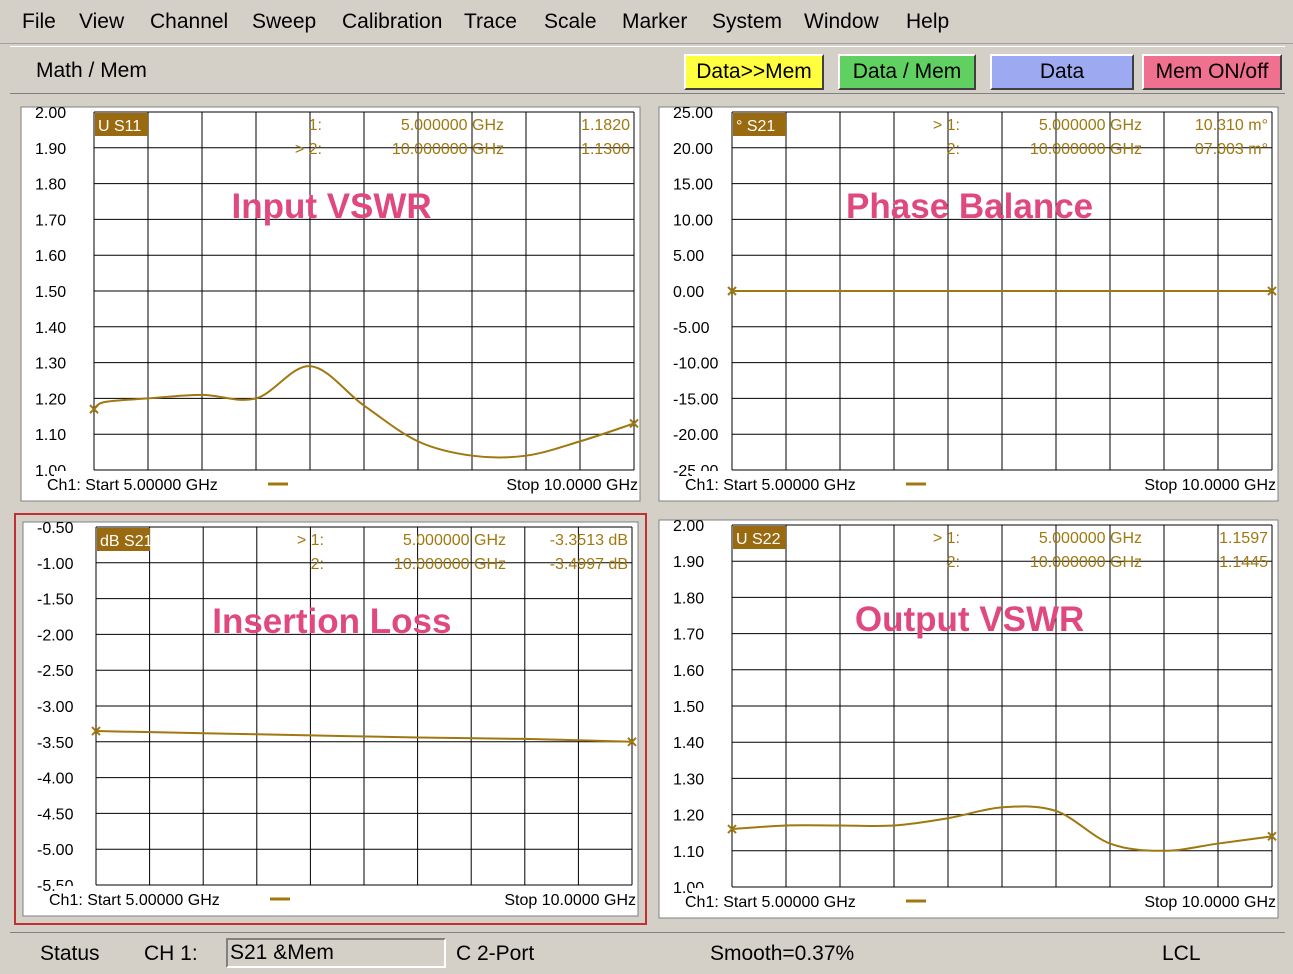 This screenshot has width=1293, height=974. I want to click on y-tick-label: 10.00, so click(693, 220).